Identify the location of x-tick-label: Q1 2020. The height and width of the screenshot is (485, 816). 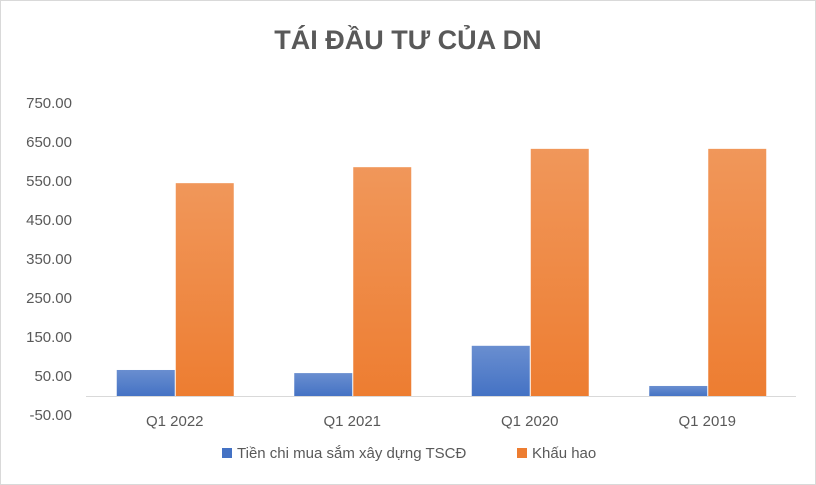
(530, 421).